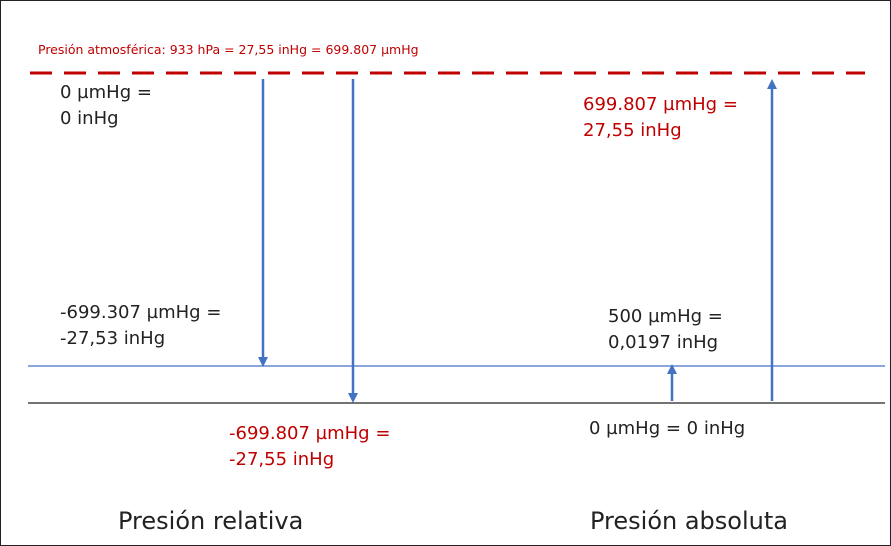 This screenshot has height=546, width=891. Describe the element at coordinates (632, 130) in the screenshot. I see `label-plus-699807-line2: 27,55 inHg` at that location.